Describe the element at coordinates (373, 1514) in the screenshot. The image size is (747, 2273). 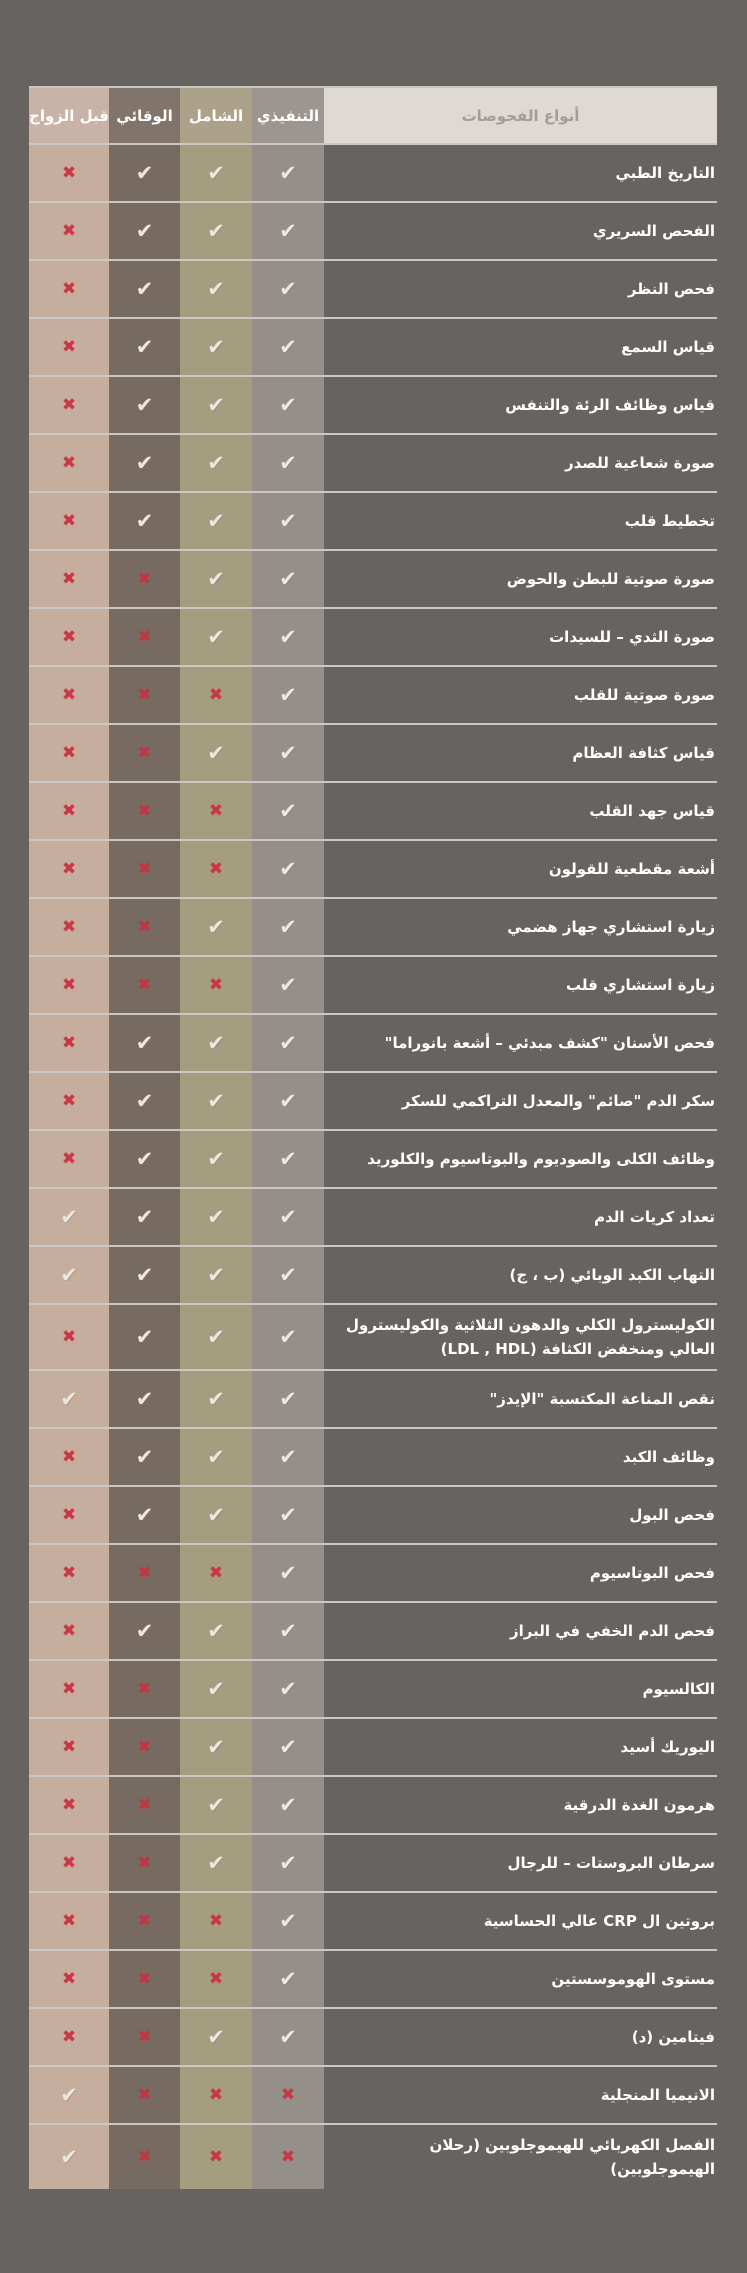
I see `table-row: فحص البول ✔ ✔ ✔ ✖` at that location.